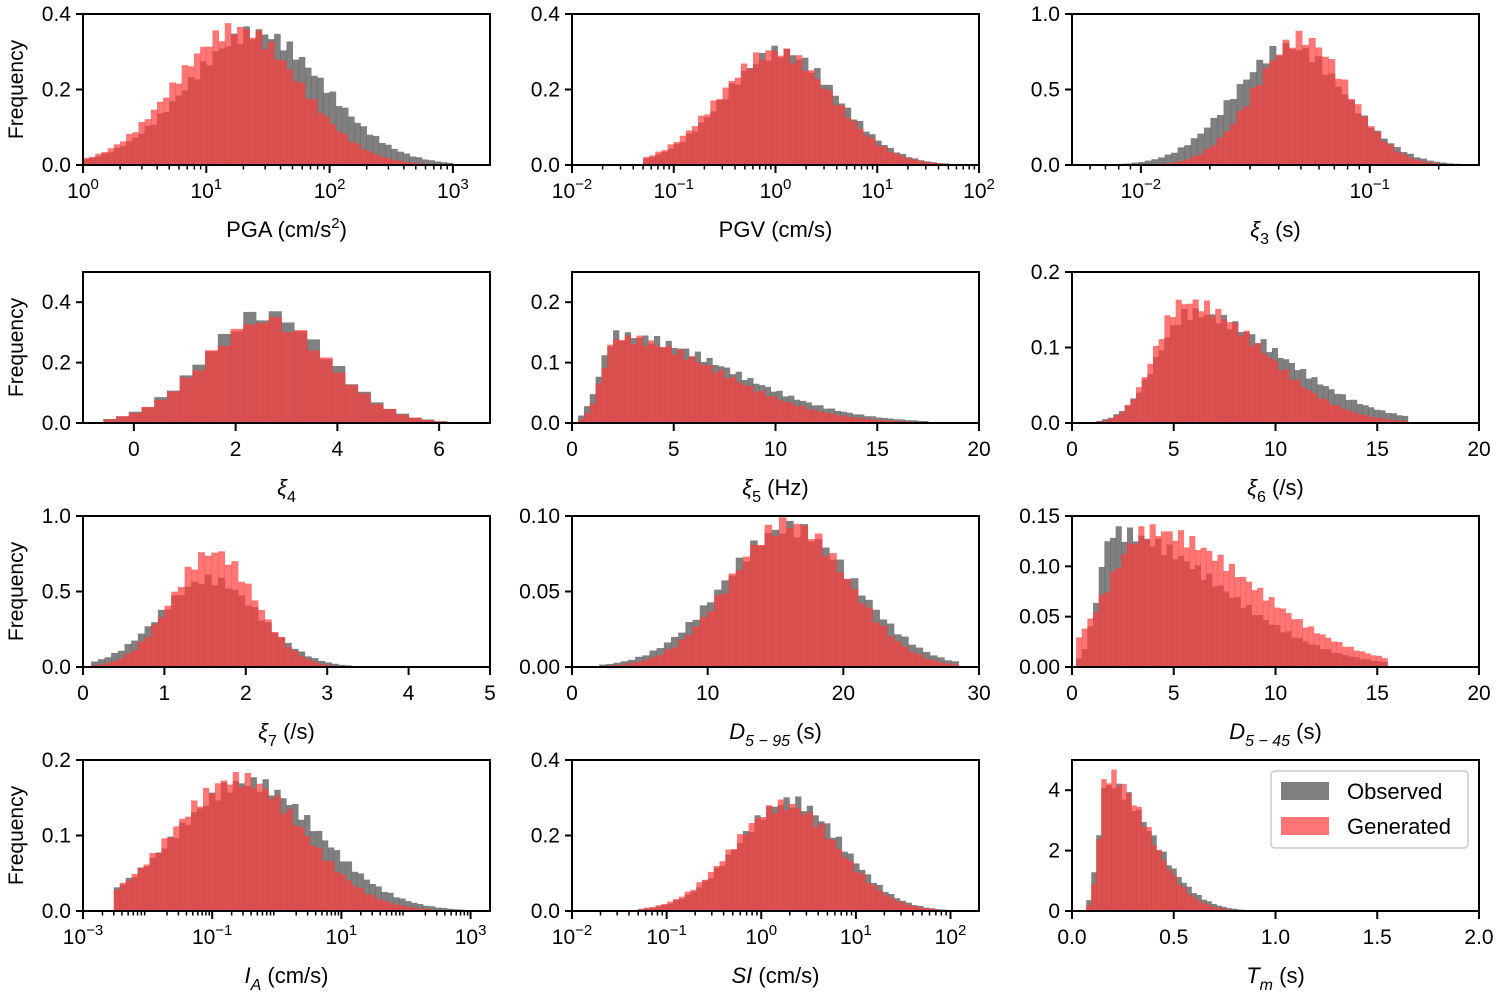 This screenshot has height=1000, width=1500. What do you see at coordinates (1369, 809) in the screenshot?
I see `legend: Observed Generated` at bounding box center [1369, 809].